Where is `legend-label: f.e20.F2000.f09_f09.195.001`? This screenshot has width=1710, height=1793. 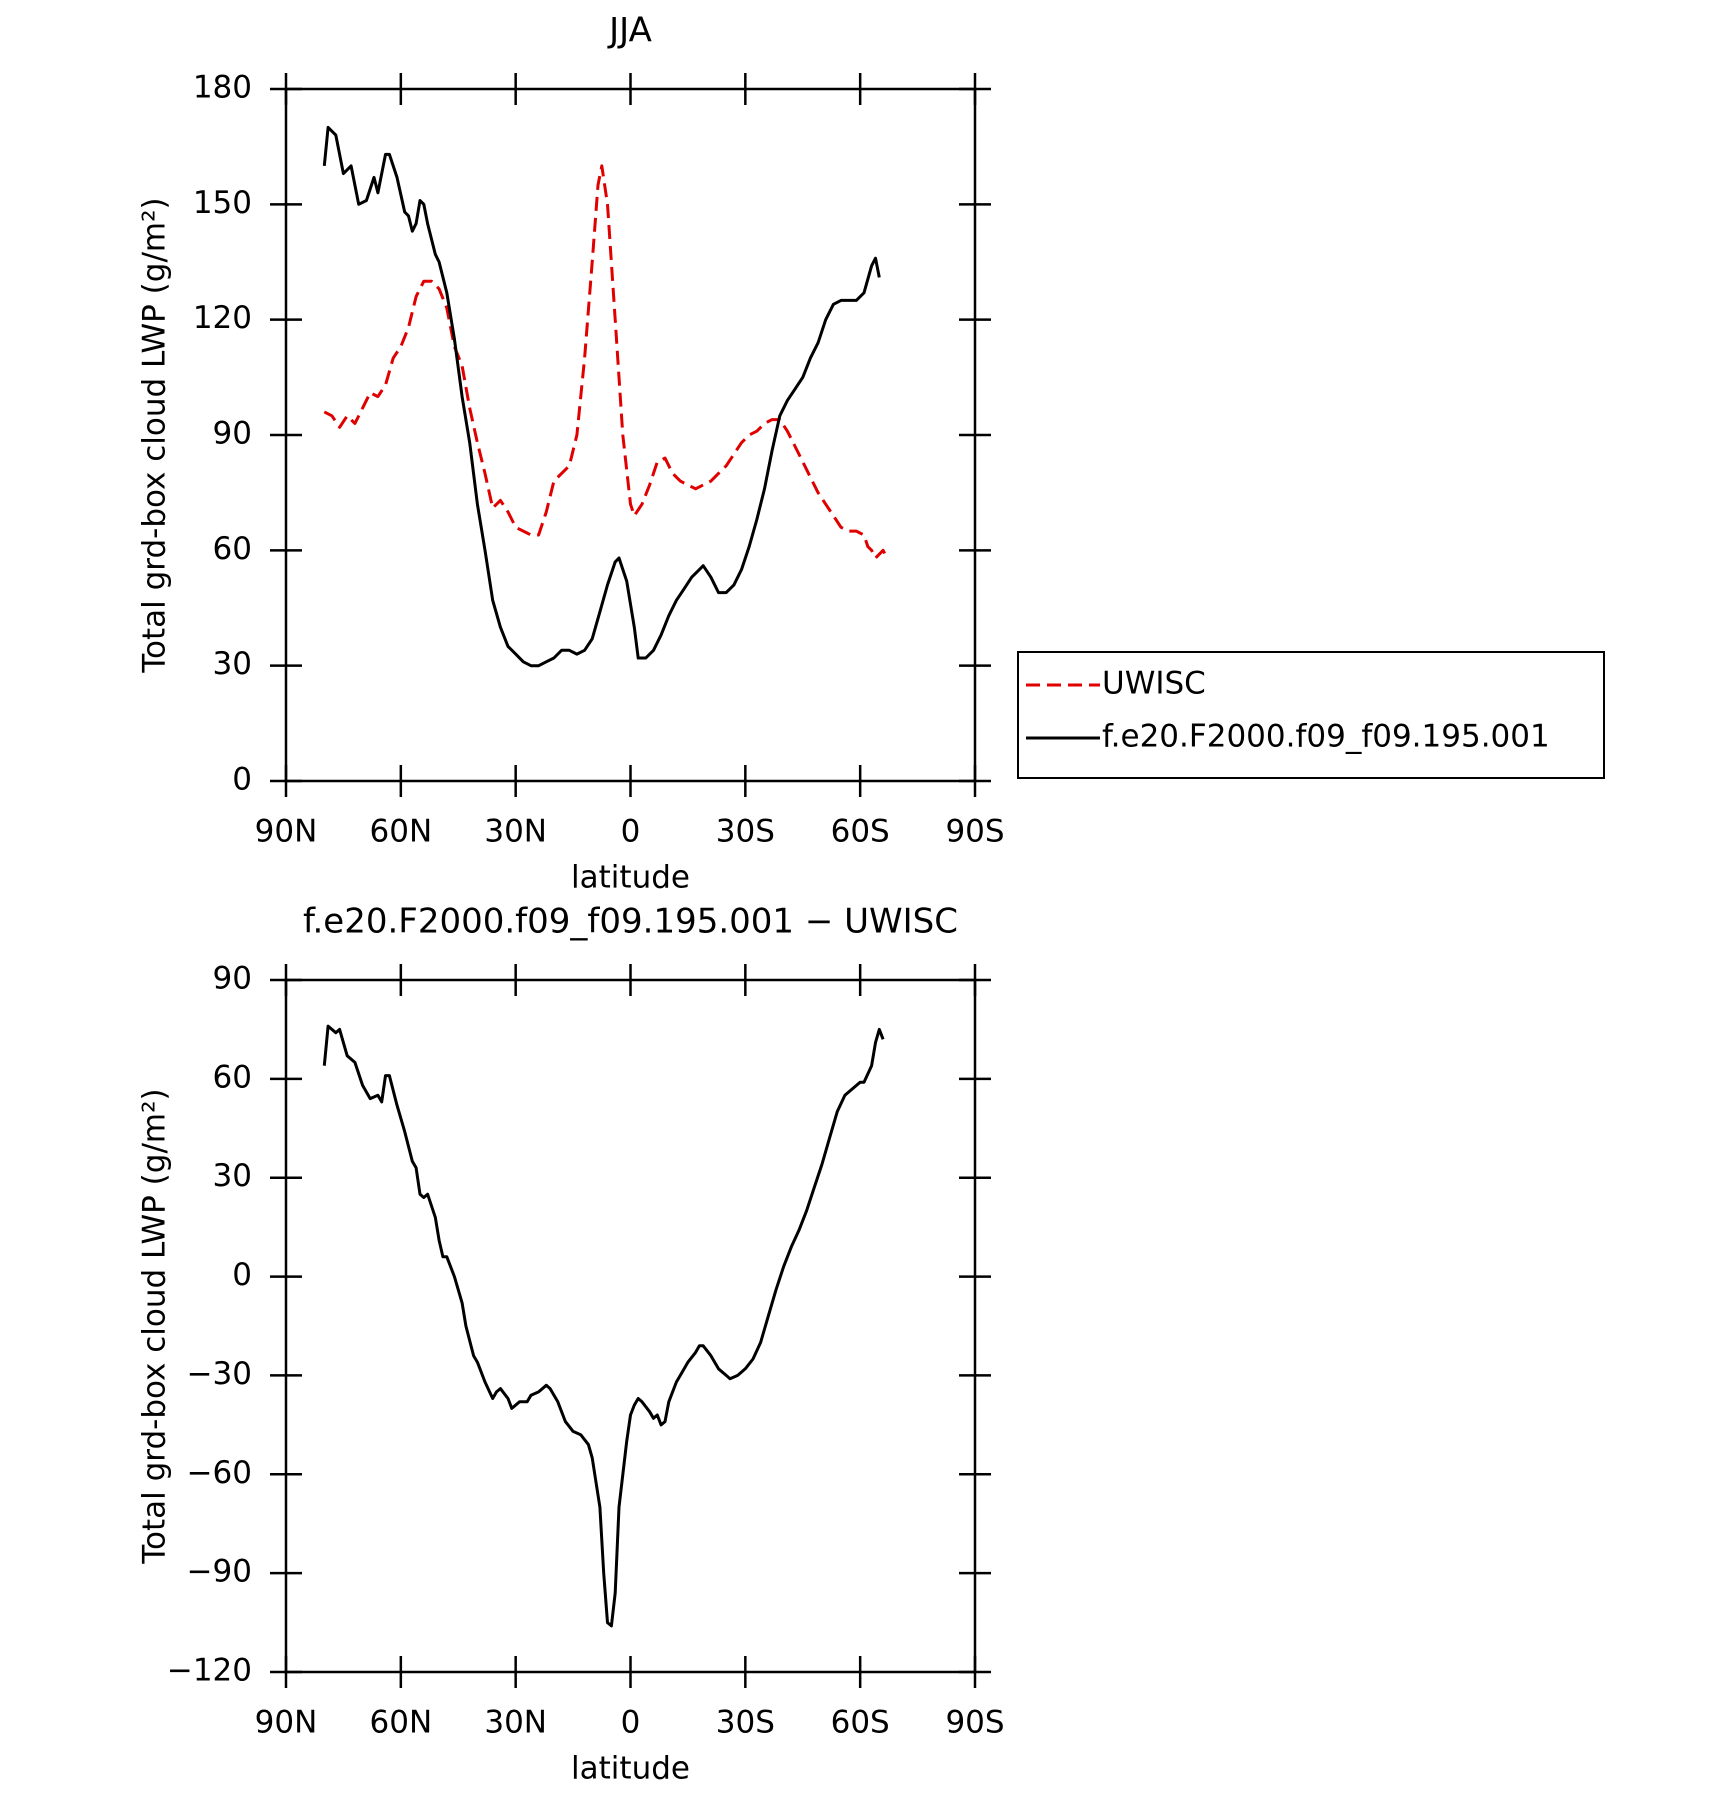
legend-label: f.e20.F2000.f09_f09.195.001 is located at coordinates (1326, 737).